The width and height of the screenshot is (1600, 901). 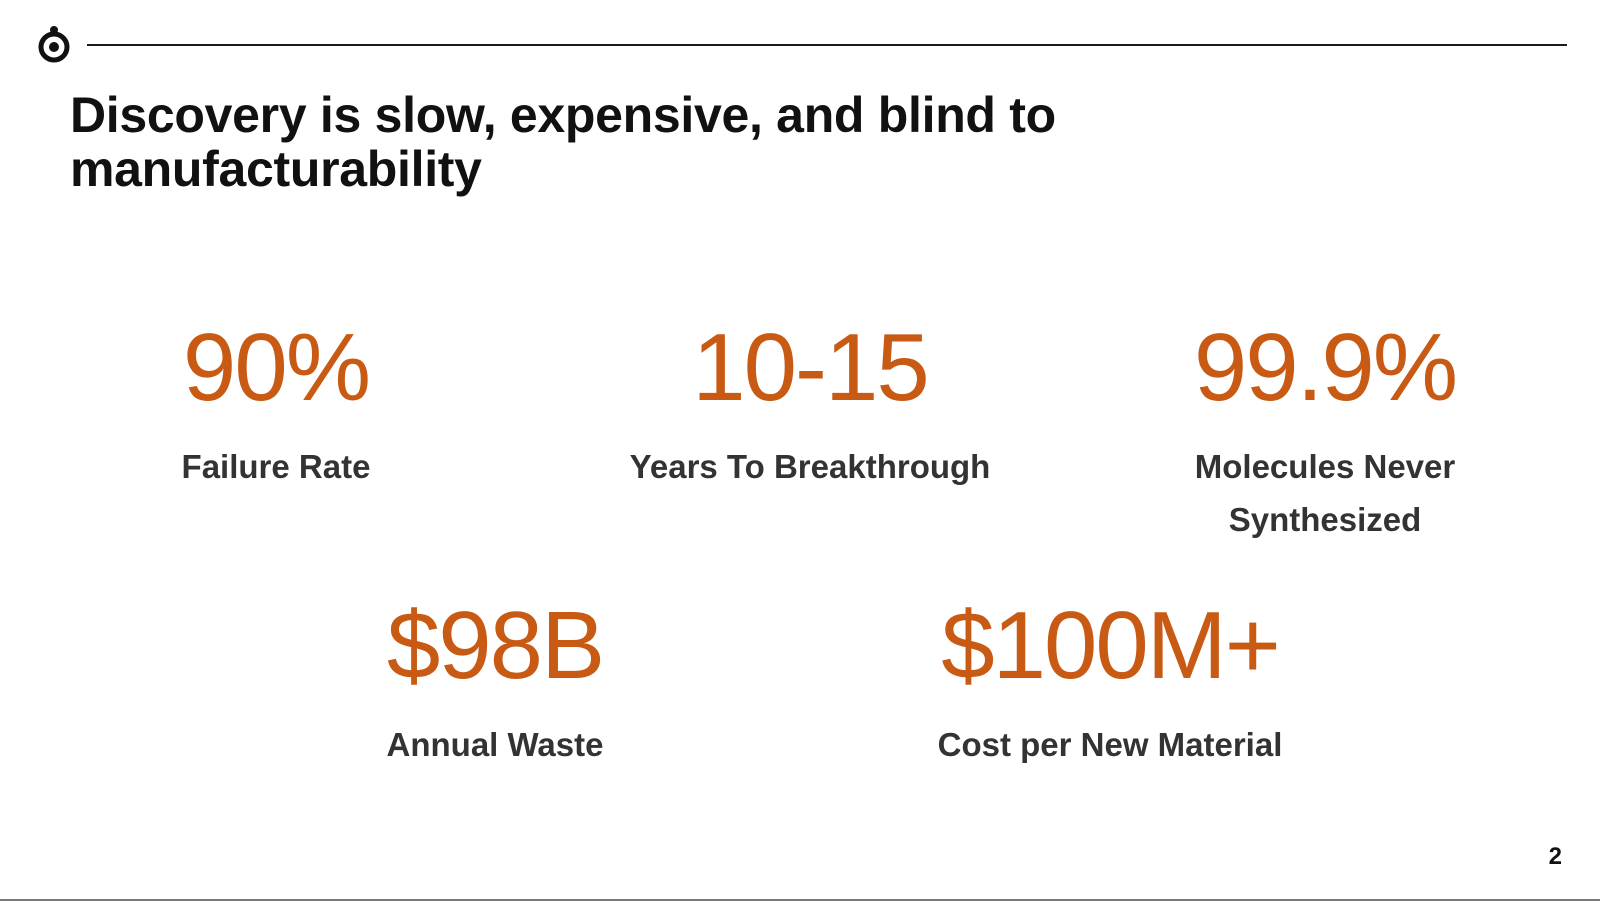 What do you see at coordinates (1555, 856) in the screenshot?
I see `page-number: 2` at bounding box center [1555, 856].